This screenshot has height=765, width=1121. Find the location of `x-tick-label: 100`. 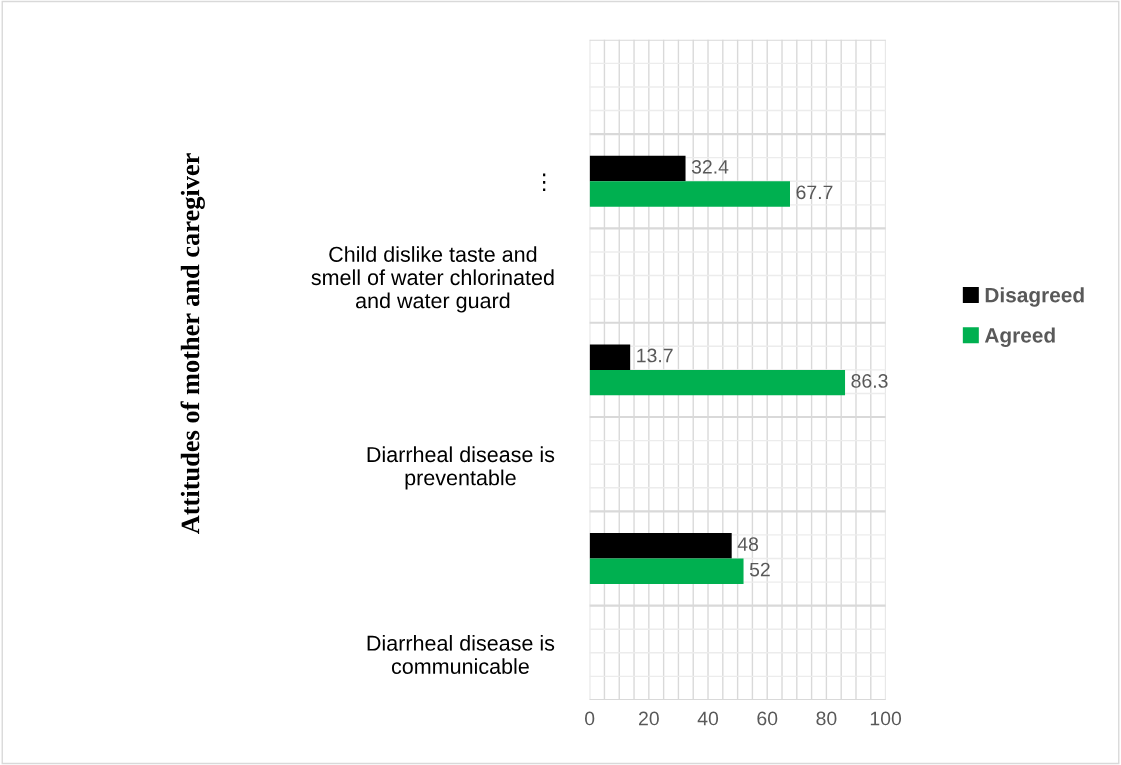

x-tick-label: 100 is located at coordinates (886, 718).